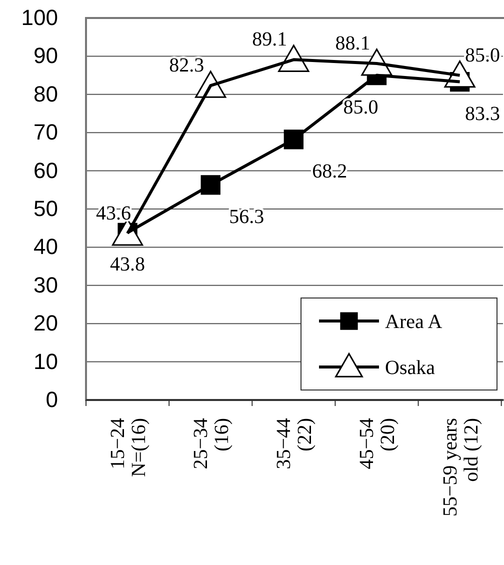 The height and width of the screenshot is (565, 504). Describe the element at coordinates (246, 217) in the screenshot. I see `data-label: 56.3` at that location.